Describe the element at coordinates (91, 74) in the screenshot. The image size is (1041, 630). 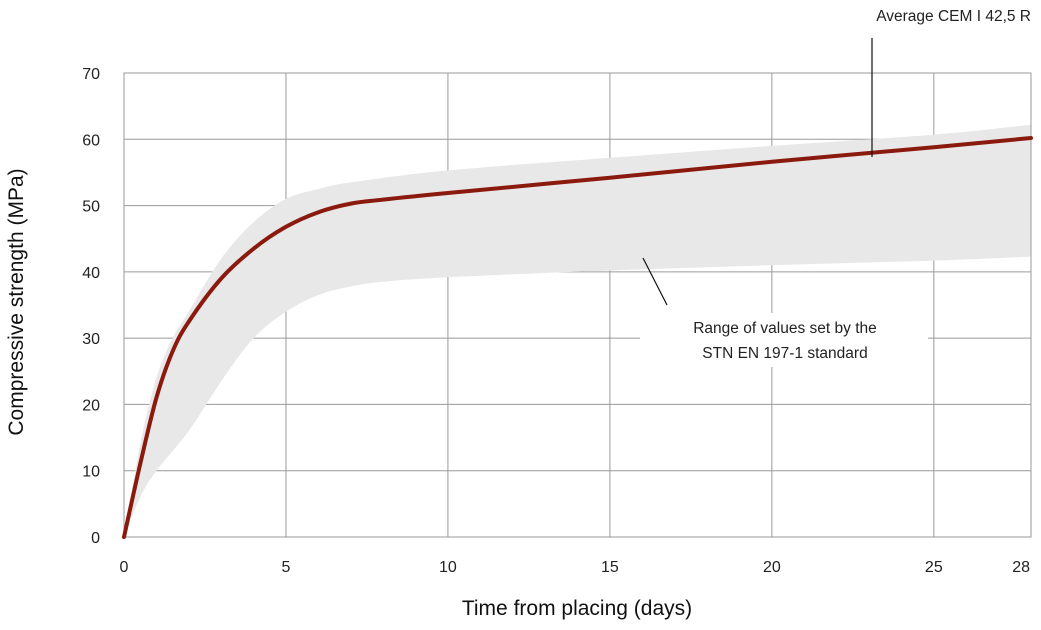
I see `y-tick-label: 70` at that location.